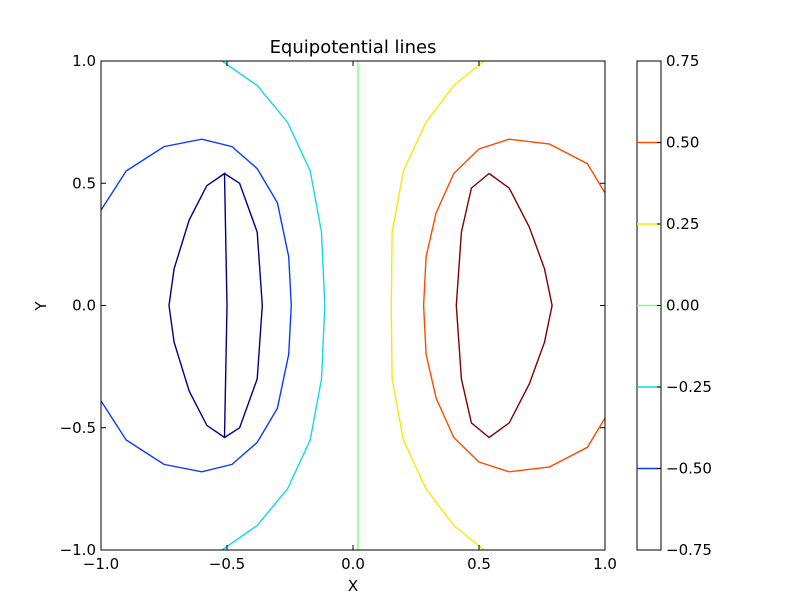 The width and height of the screenshot is (812, 612). Describe the element at coordinates (689, 550) in the screenshot. I see `colorbar-tick-label: −0.75` at that location.